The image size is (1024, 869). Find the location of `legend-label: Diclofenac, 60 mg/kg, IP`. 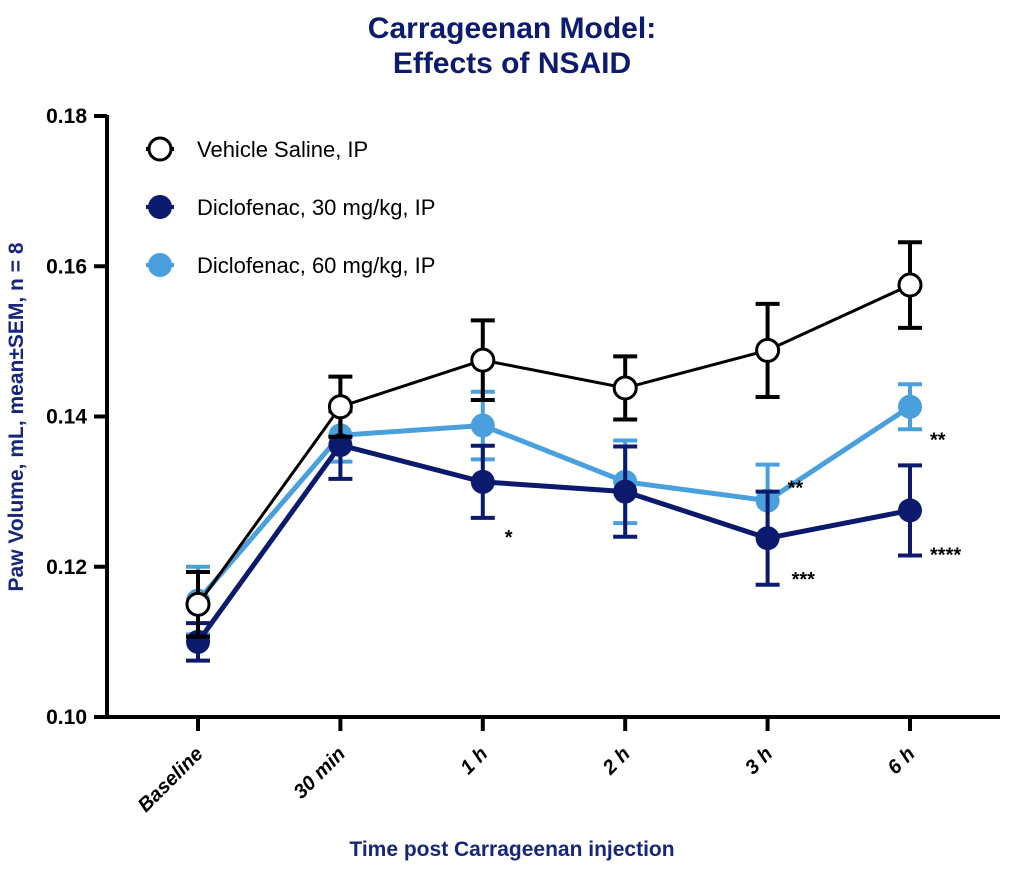

legend-label: Diclofenac, 60 mg/kg, IP is located at coordinates (316, 265).